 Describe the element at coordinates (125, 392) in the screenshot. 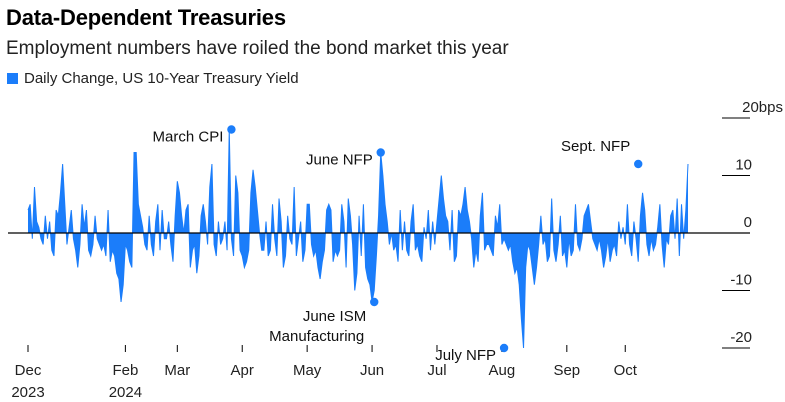

I see `x-tick-year-label: 2024` at that location.